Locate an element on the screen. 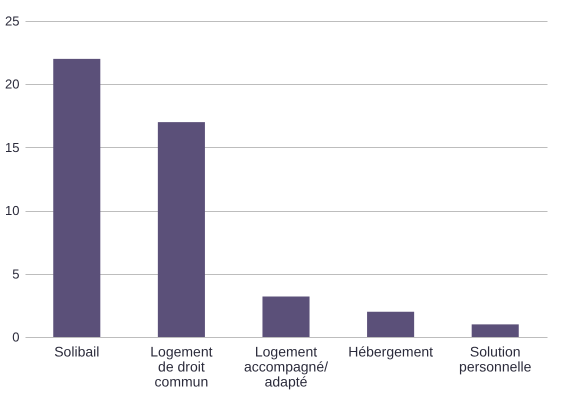 This screenshot has width=563, height=402. y-tick-label: 10 is located at coordinates (12, 210).